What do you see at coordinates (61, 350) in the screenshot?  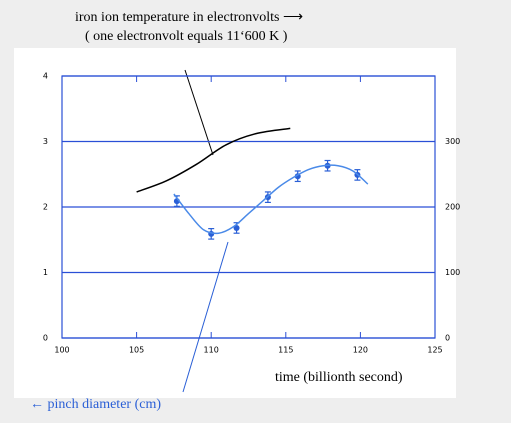 I see `x-tick-label: 100` at bounding box center [61, 350].